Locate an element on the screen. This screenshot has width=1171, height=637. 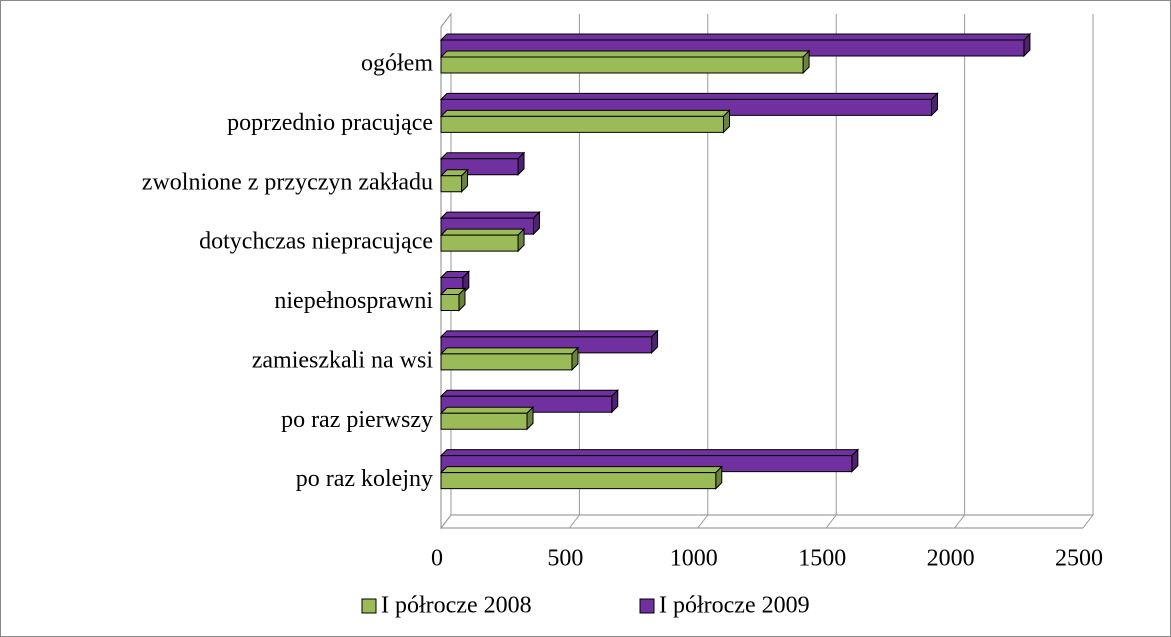
legend-label: I półrocze 2008 is located at coordinates (456, 606).